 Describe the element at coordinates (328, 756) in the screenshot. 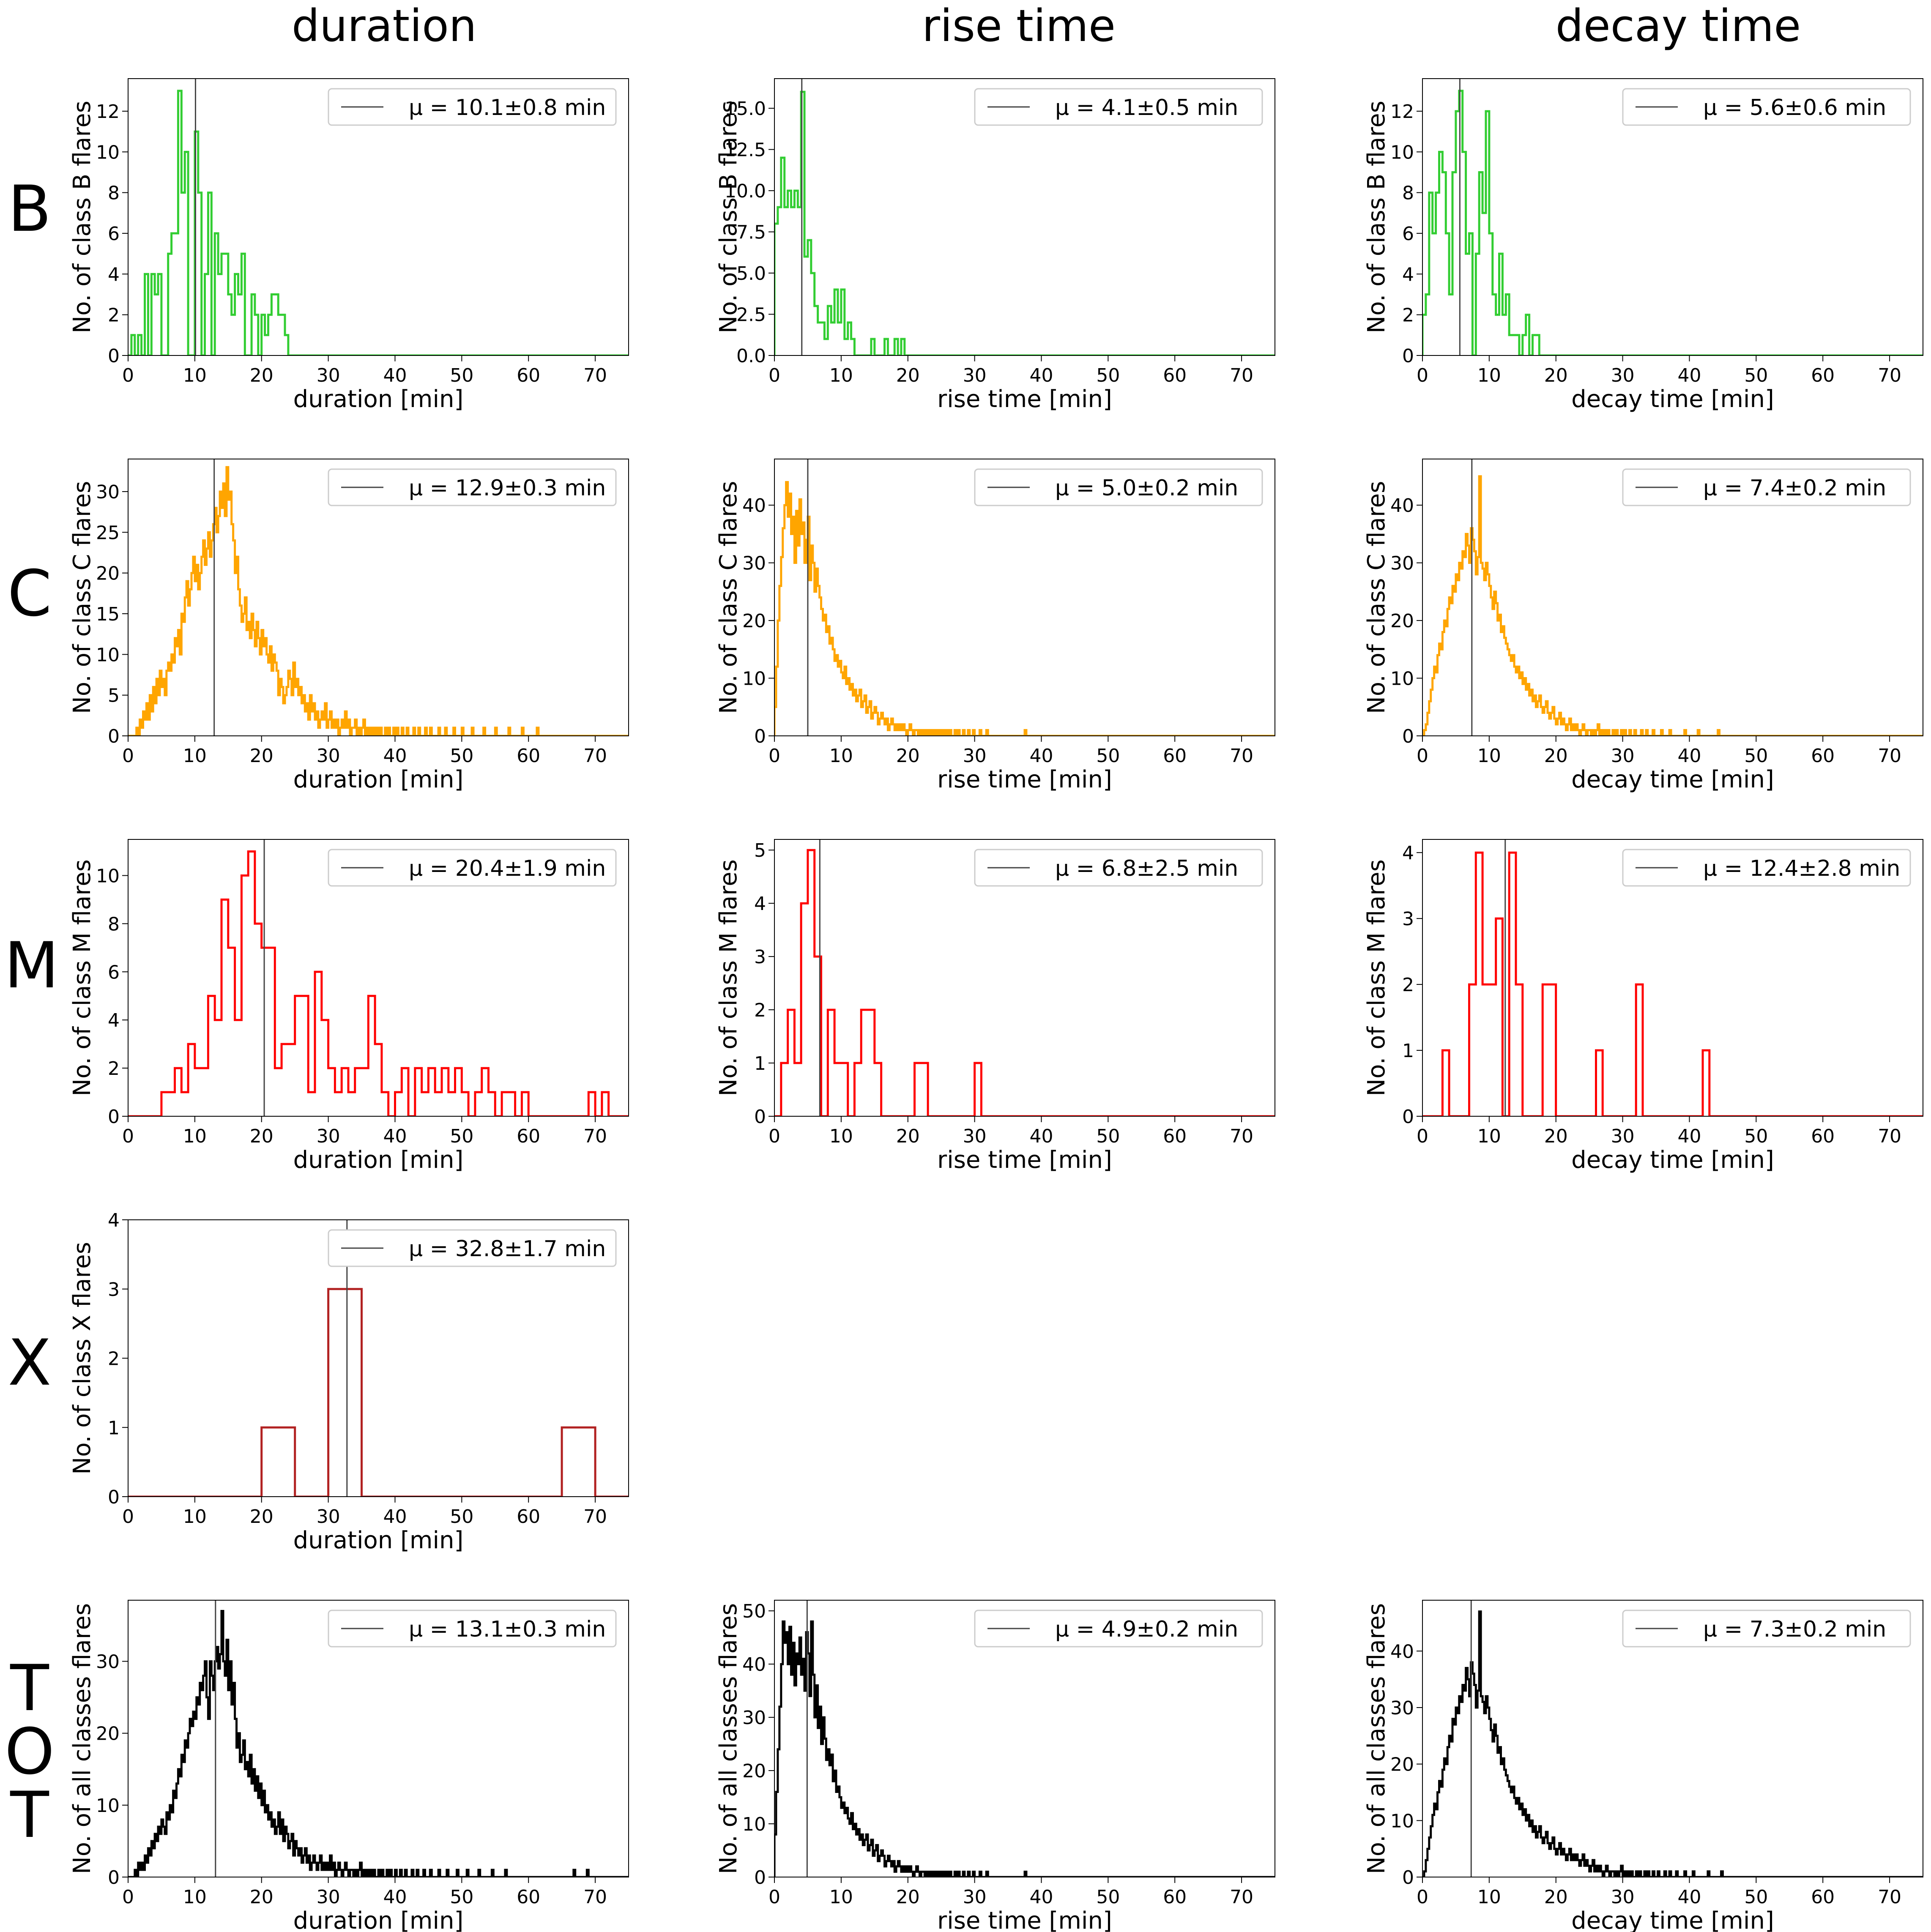

I see `x-tick-label-c-duration: 30` at that location.